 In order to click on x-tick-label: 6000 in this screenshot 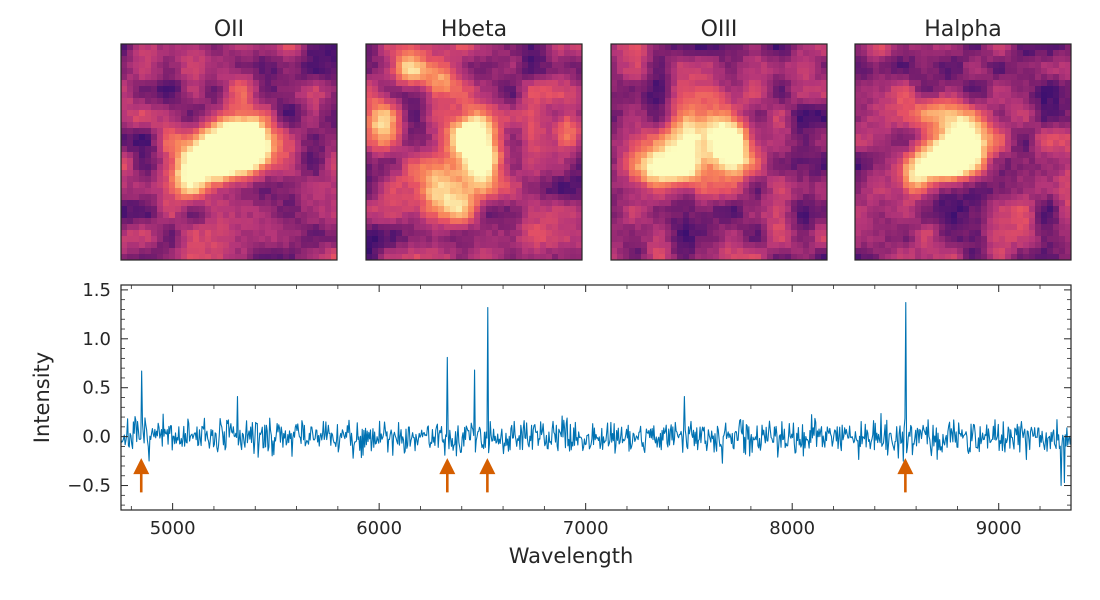, I will do `click(379, 528)`.